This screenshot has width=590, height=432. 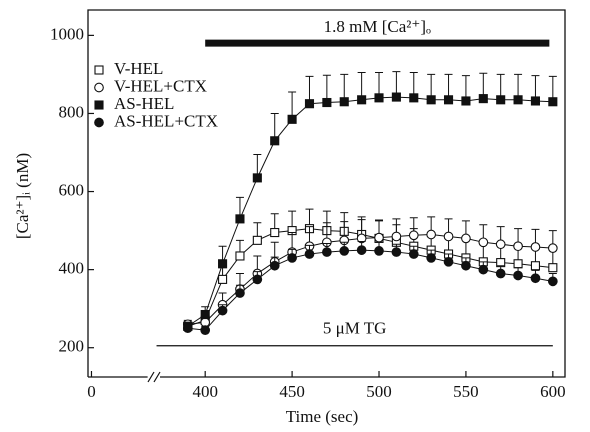 I want to click on annotation-label: 1.8 mM [Ca²⁺]ₒ, so click(x=377, y=26).